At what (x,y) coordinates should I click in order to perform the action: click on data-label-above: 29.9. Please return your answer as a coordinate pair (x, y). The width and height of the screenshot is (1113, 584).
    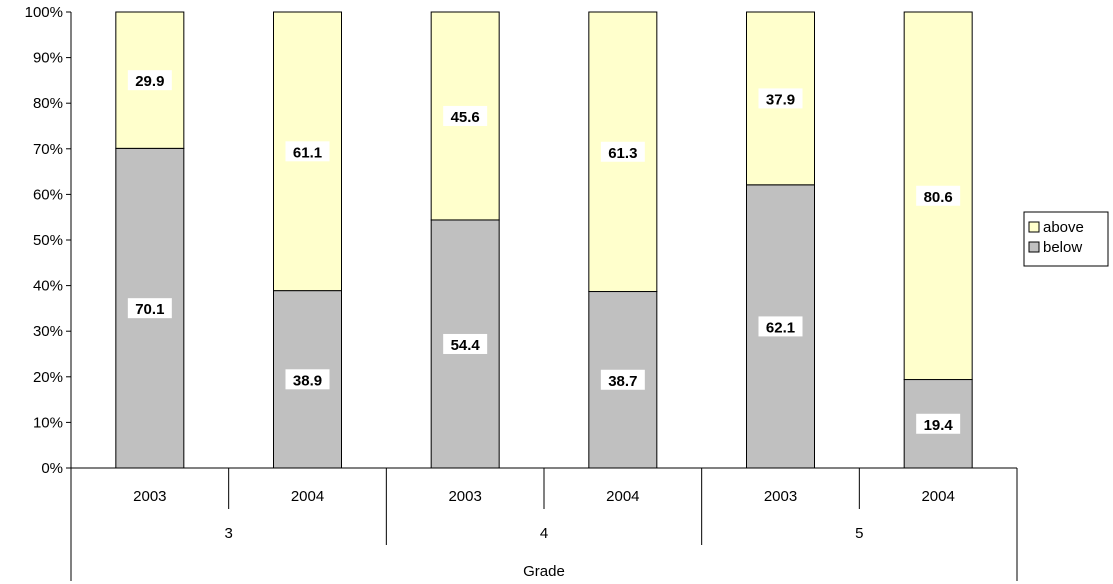
    Looking at the image, I should click on (149, 80).